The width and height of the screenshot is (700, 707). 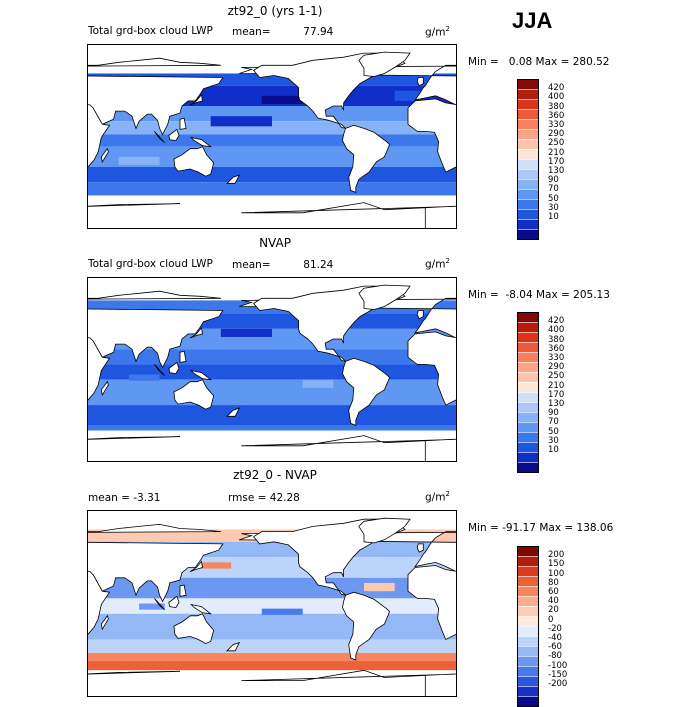 I want to click on season-label: JJA, so click(x=532, y=20).